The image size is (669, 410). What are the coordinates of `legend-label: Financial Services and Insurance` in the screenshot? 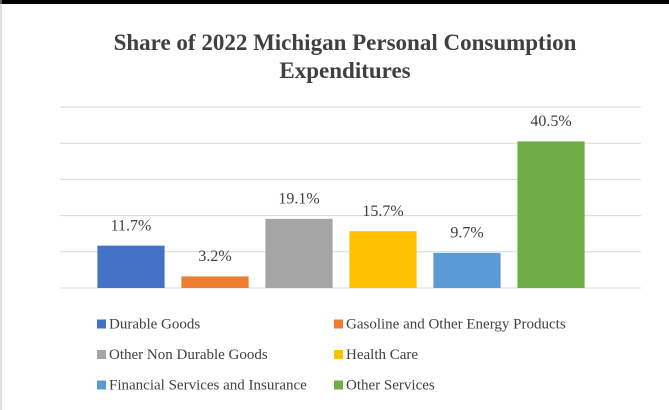 It's located at (208, 385).